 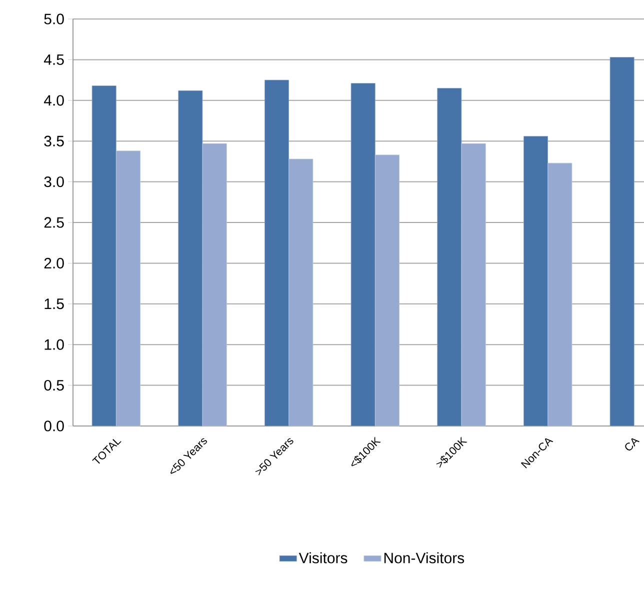 I want to click on y-tick-label: 5.0, so click(x=54, y=19).